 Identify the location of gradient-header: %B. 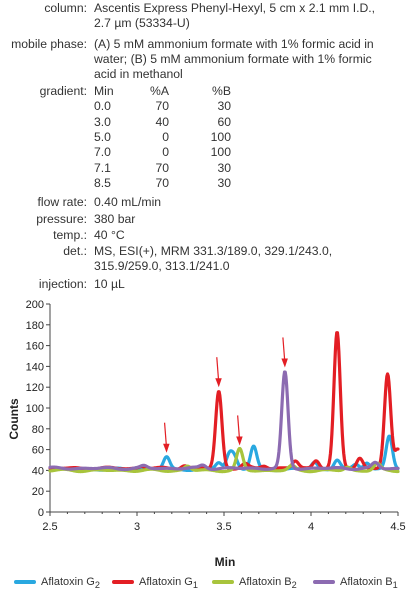
(221, 91).